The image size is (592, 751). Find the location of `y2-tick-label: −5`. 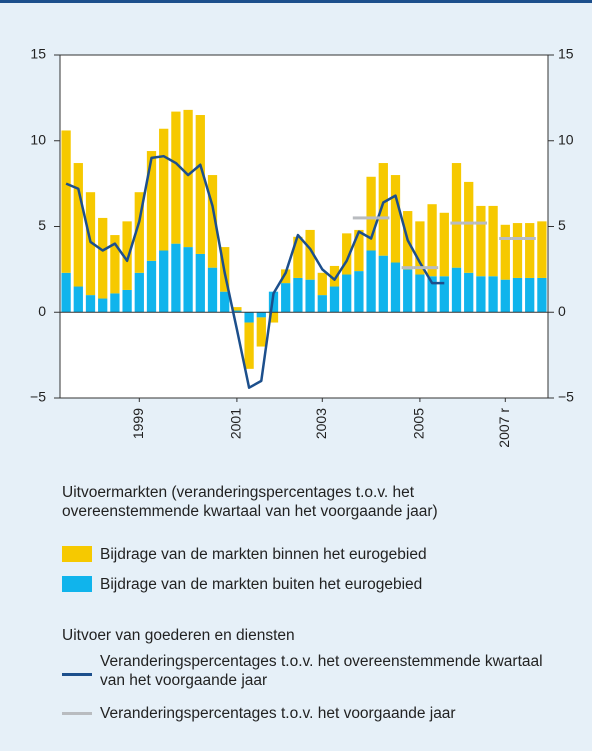

y2-tick-label: −5 is located at coordinates (566, 397).